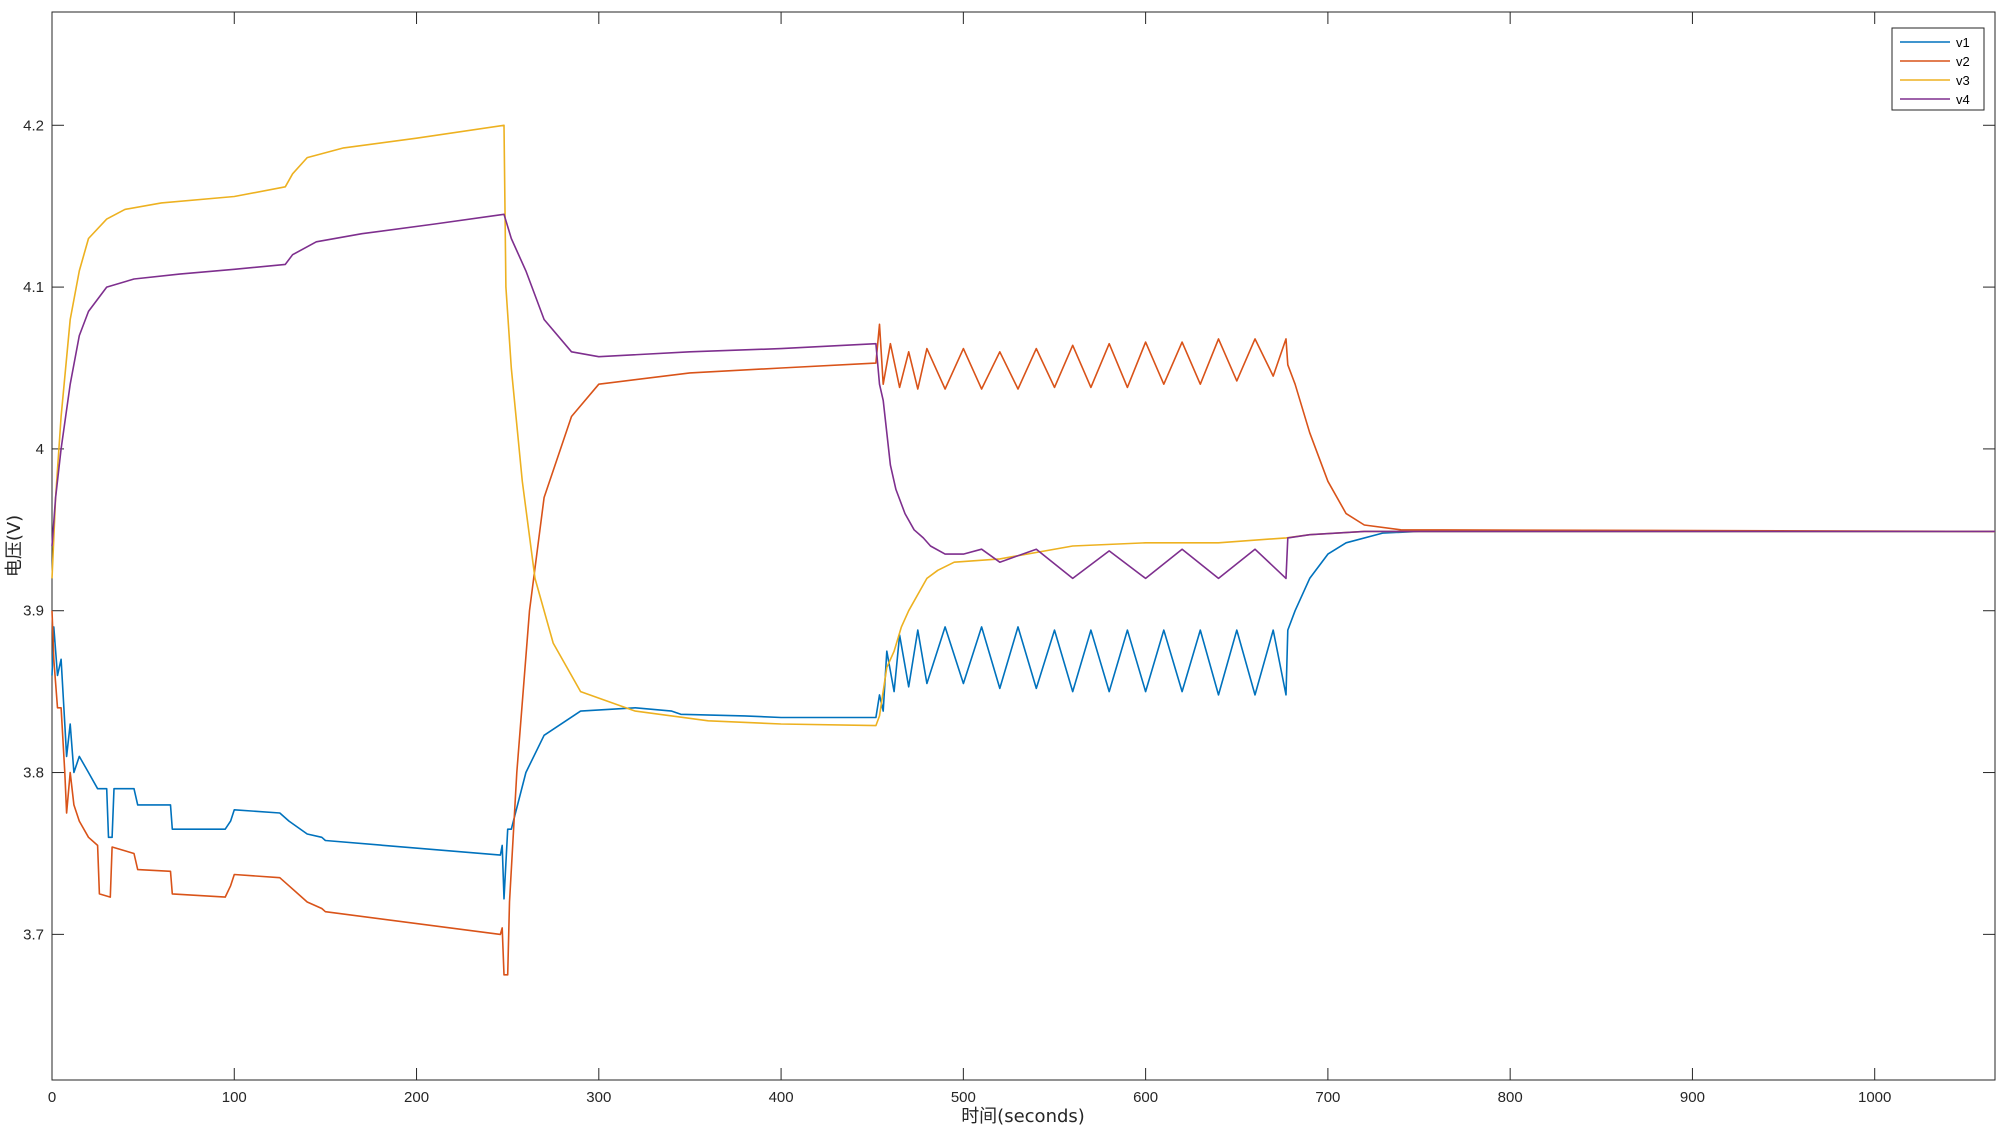 The height and width of the screenshot is (1132, 2000). What do you see at coordinates (1874, 1097) in the screenshot?
I see `x-tick-label: 1000` at bounding box center [1874, 1097].